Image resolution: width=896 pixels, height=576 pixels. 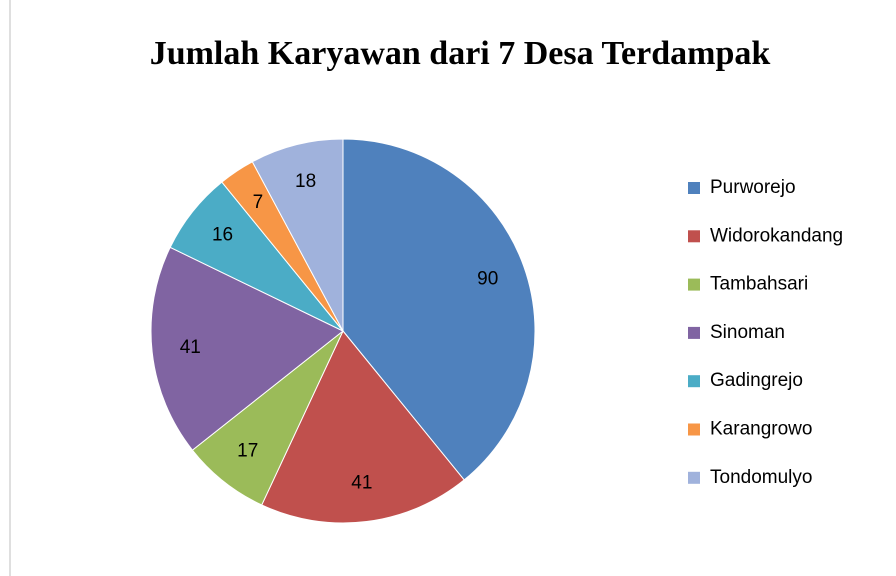 What do you see at coordinates (776, 235) in the screenshot?
I see `legend-label: Widorokandang` at bounding box center [776, 235].